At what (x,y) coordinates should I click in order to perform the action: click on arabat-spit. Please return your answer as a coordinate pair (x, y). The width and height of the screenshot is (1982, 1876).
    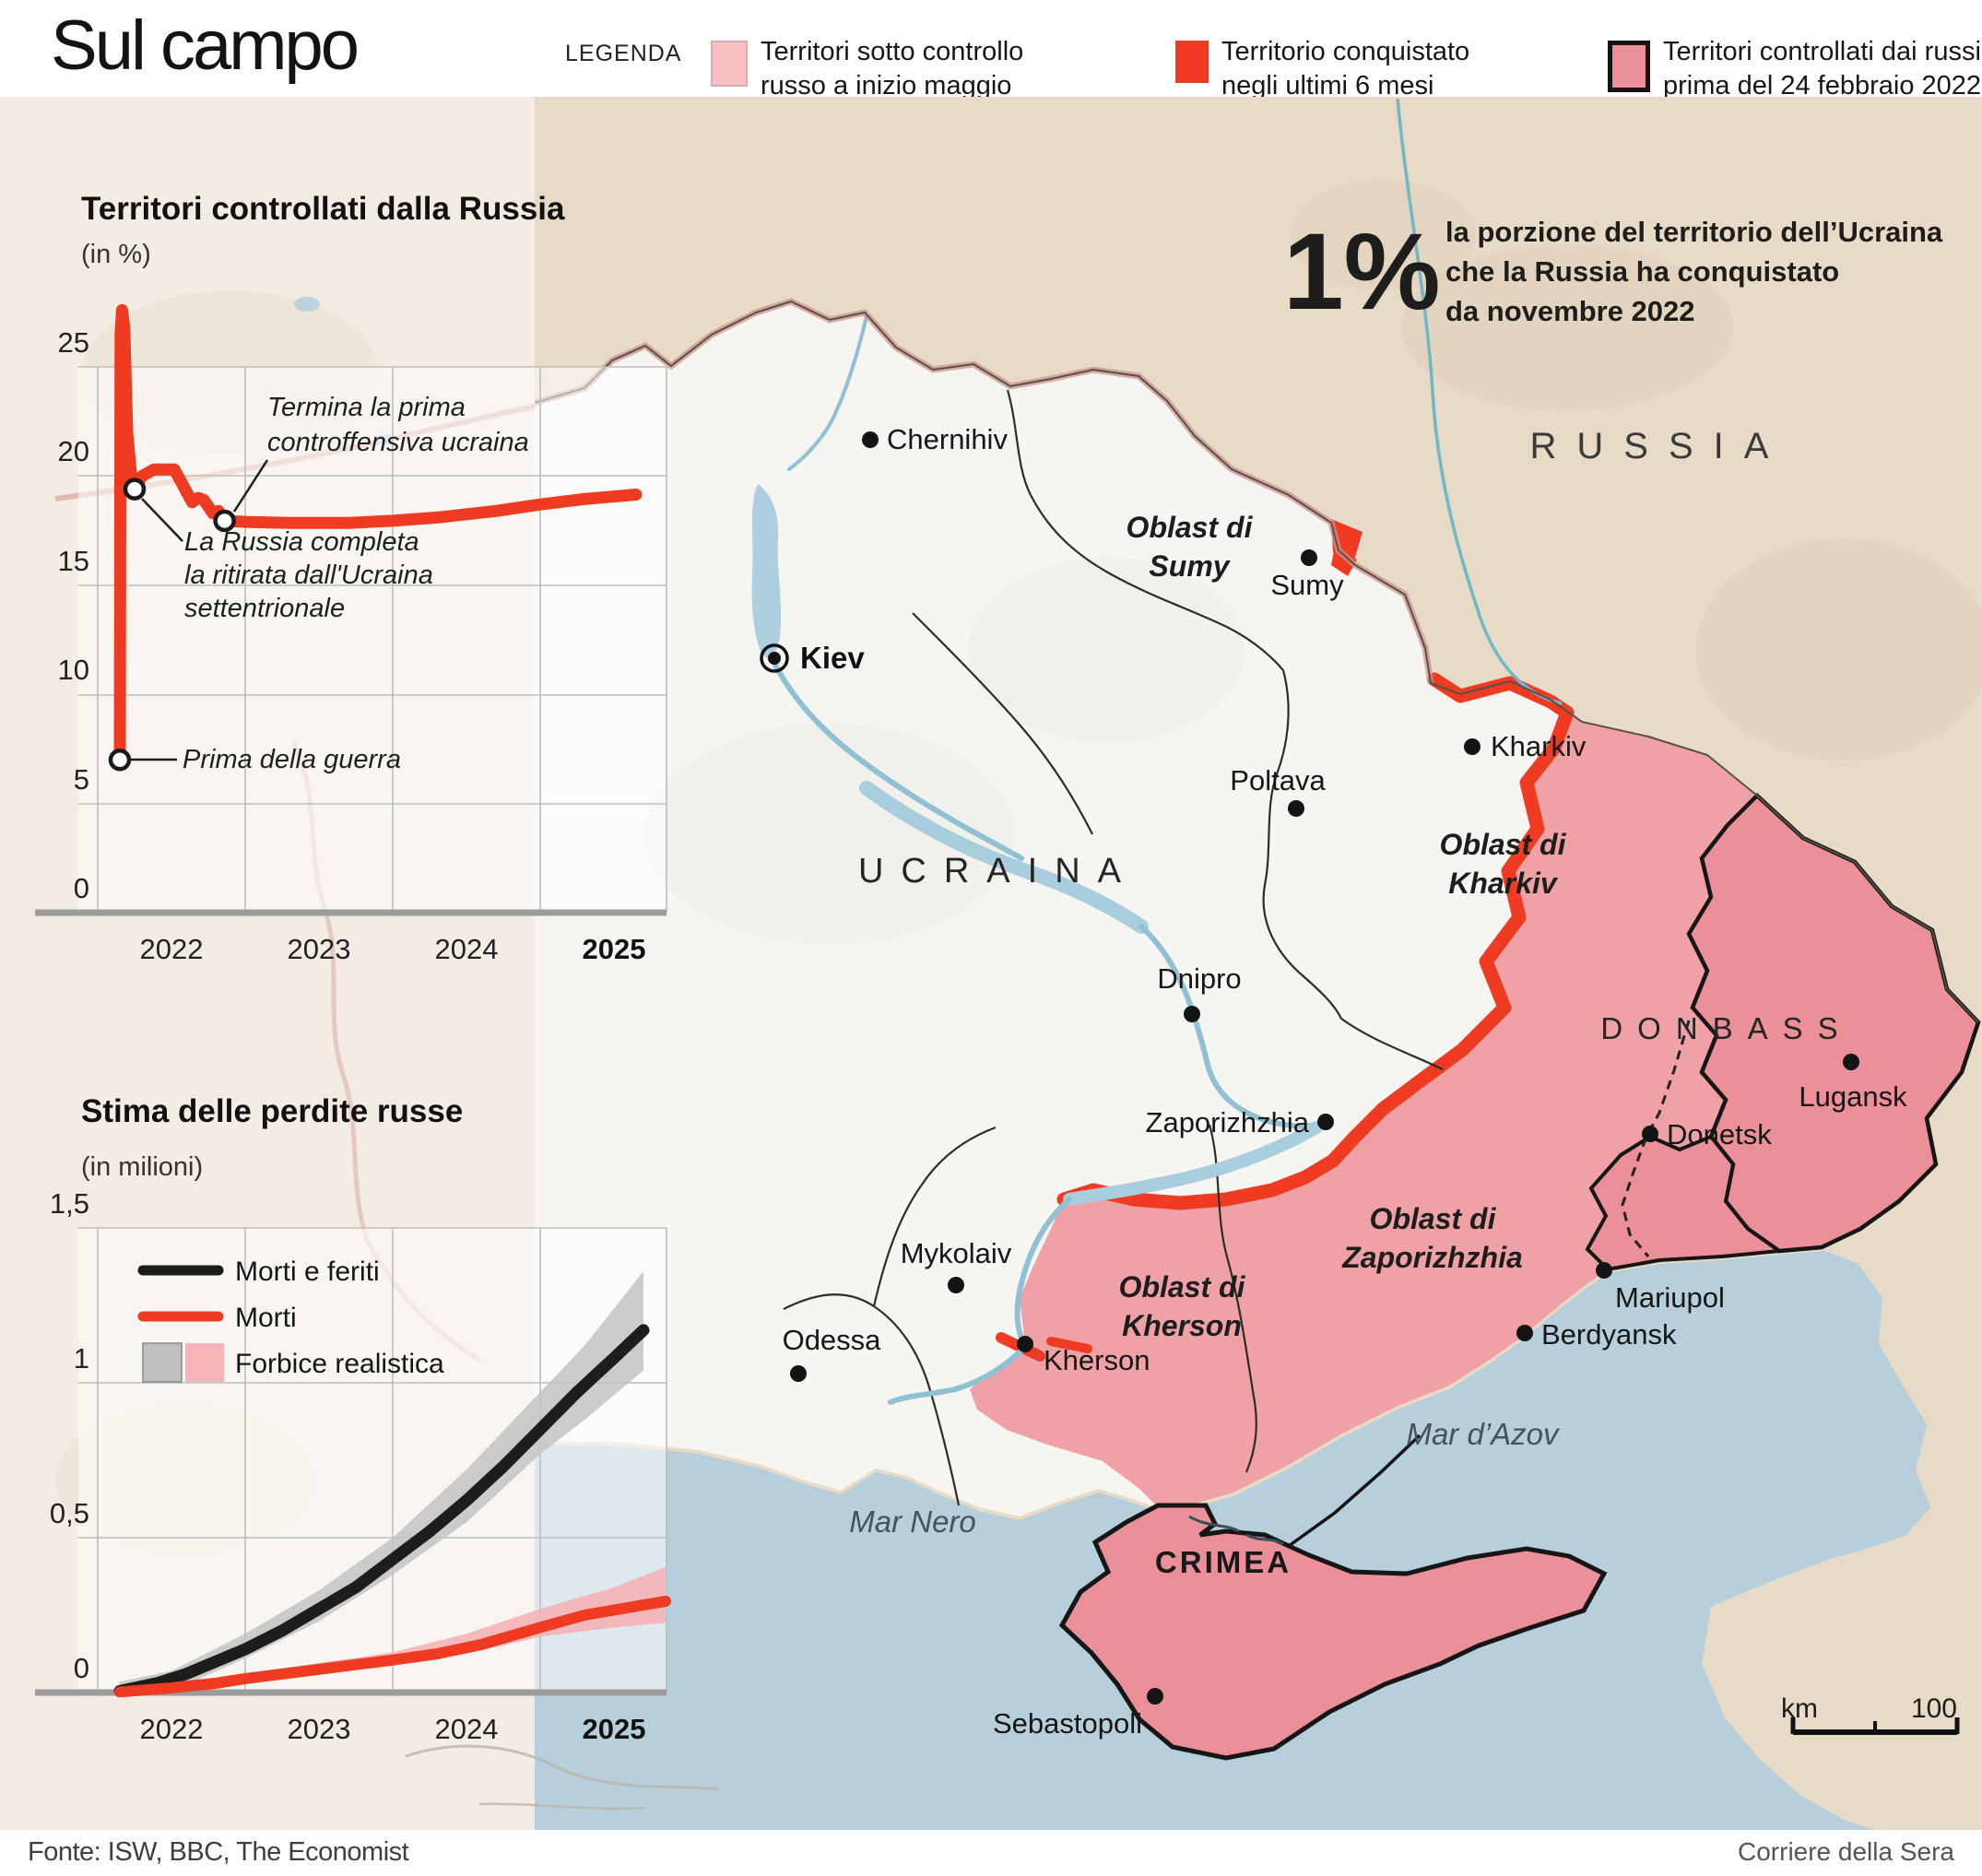
    Looking at the image, I should click on (1354, 1491).